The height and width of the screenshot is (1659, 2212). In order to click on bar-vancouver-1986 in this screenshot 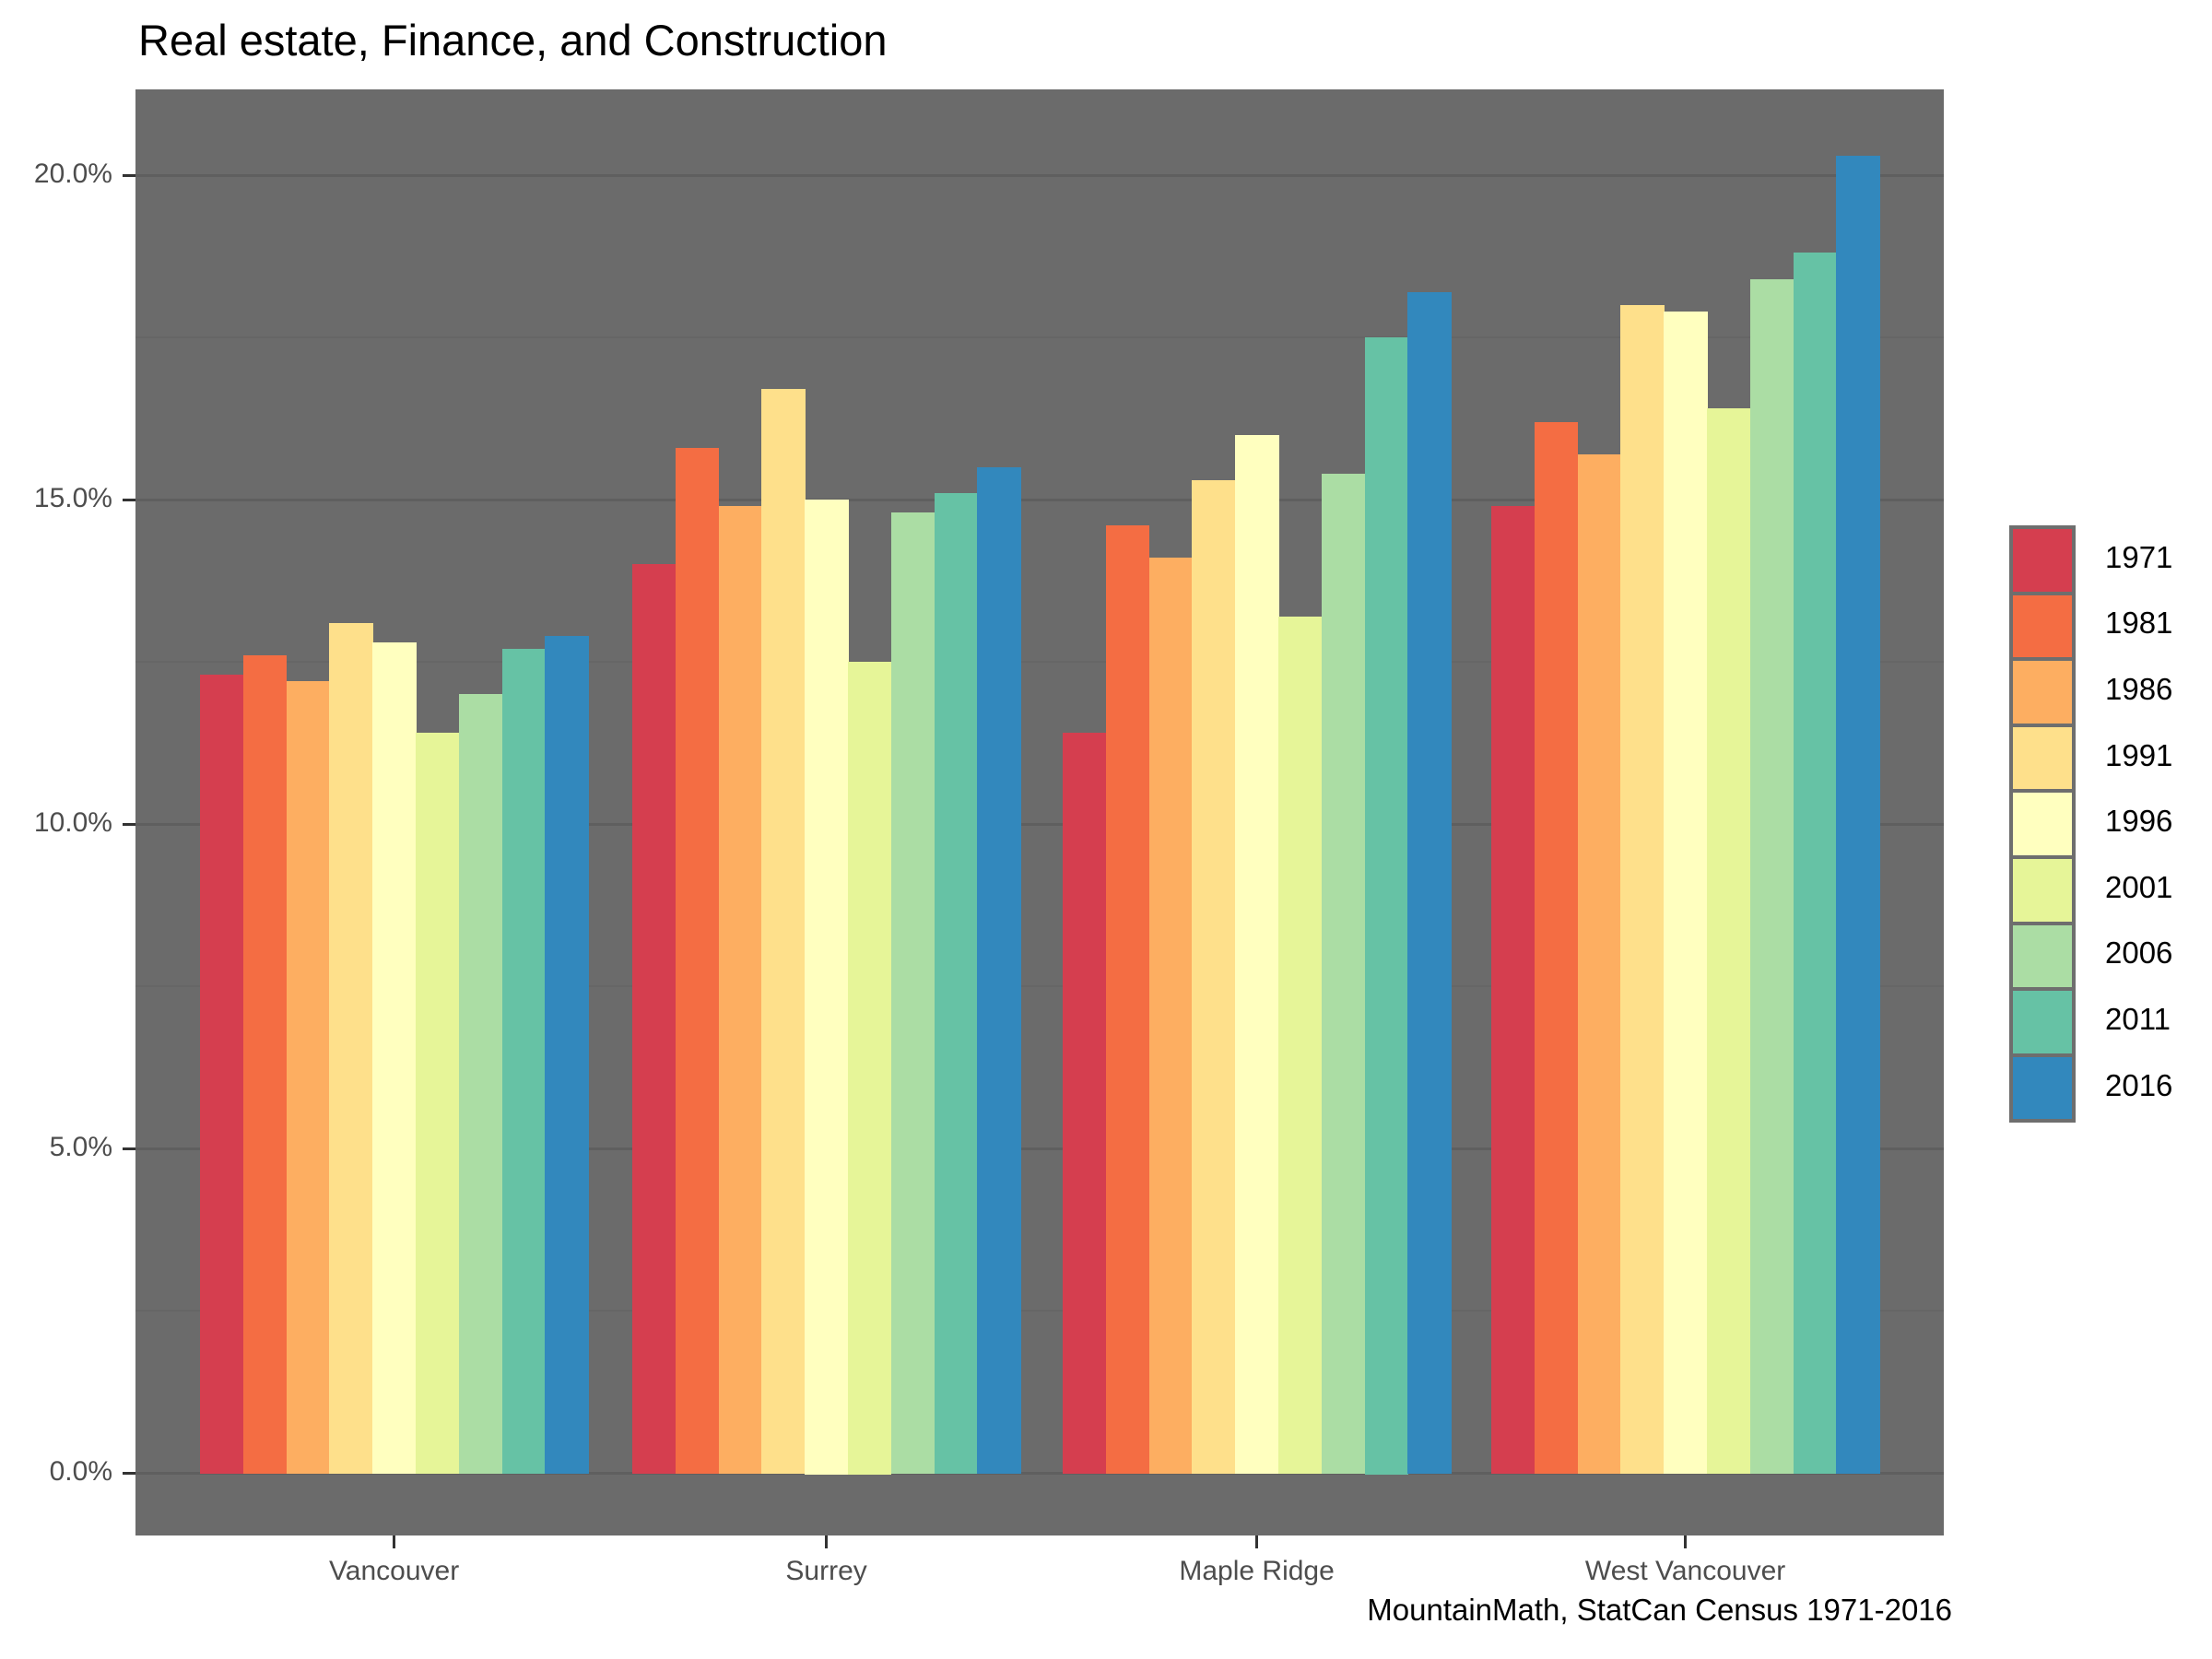, I will do `click(308, 1078)`.